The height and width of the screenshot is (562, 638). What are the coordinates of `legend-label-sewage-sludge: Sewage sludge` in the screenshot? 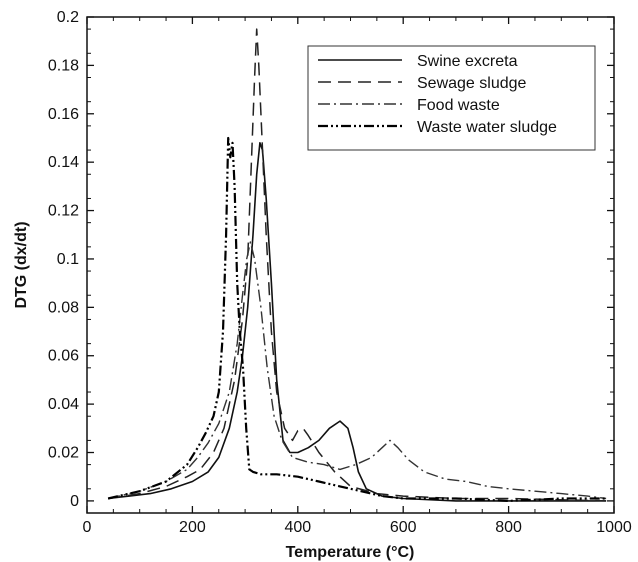 It's located at (472, 83).